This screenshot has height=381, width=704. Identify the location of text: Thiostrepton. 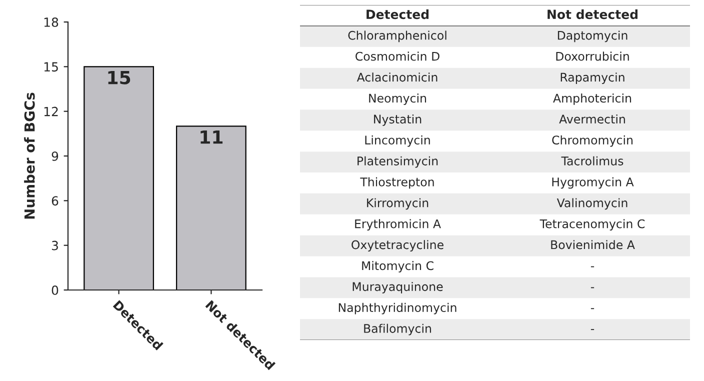
(397, 183).